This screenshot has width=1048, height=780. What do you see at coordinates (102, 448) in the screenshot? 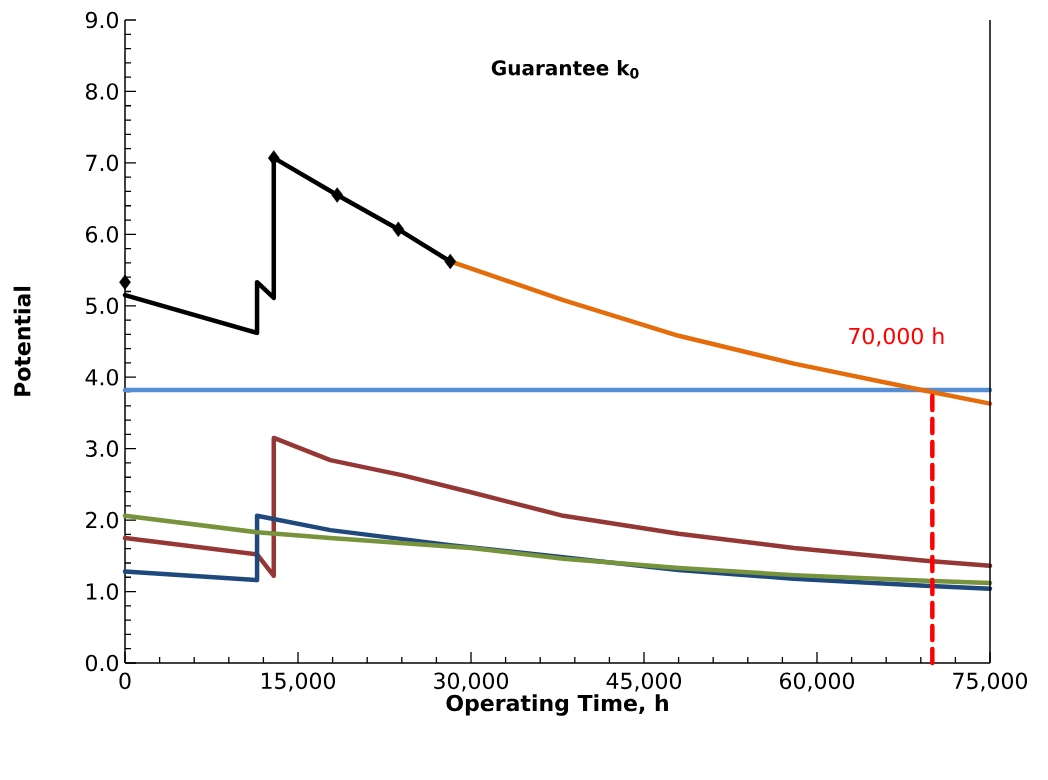
I see `y-tick-label: 3.0` at bounding box center [102, 448].